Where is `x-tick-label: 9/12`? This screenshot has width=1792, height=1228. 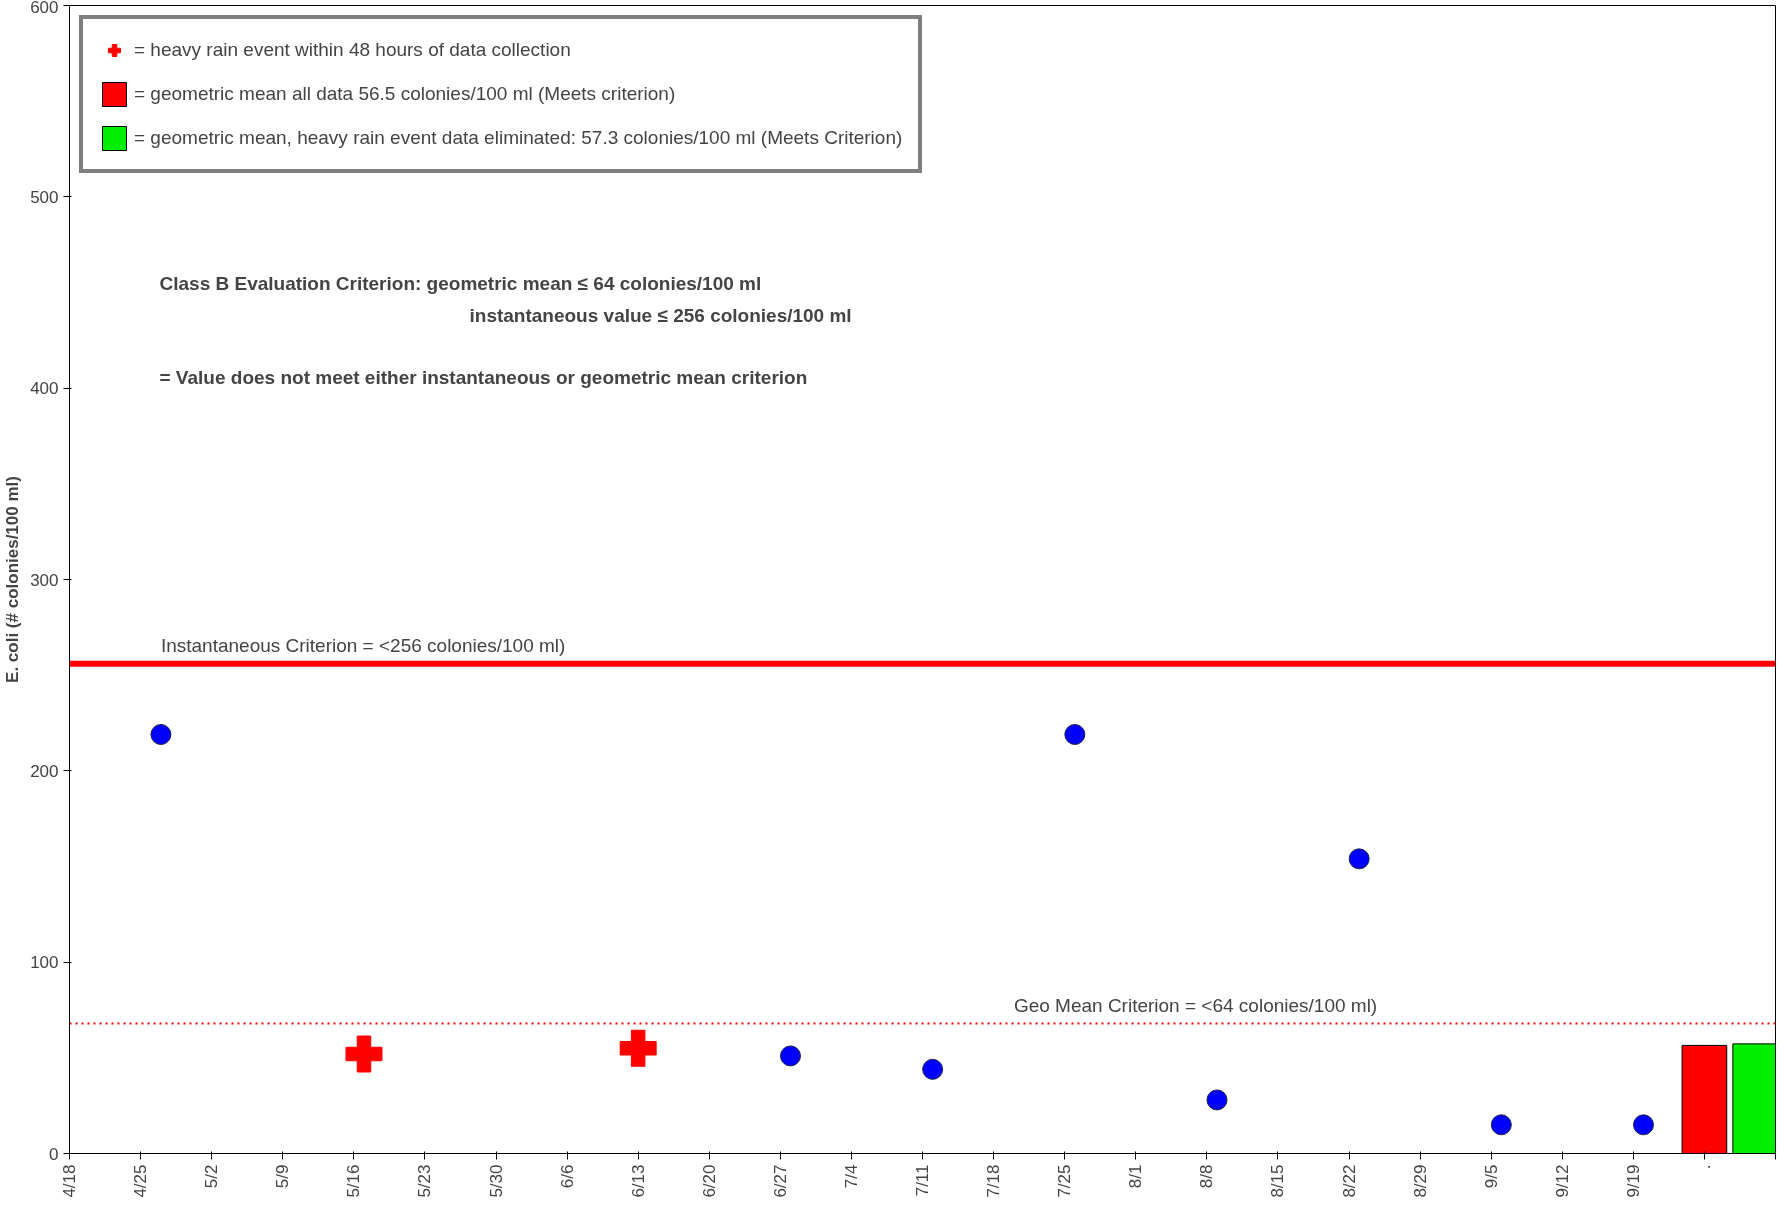 x-tick-label: 9/12 is located at coordinates (1562, 1181).